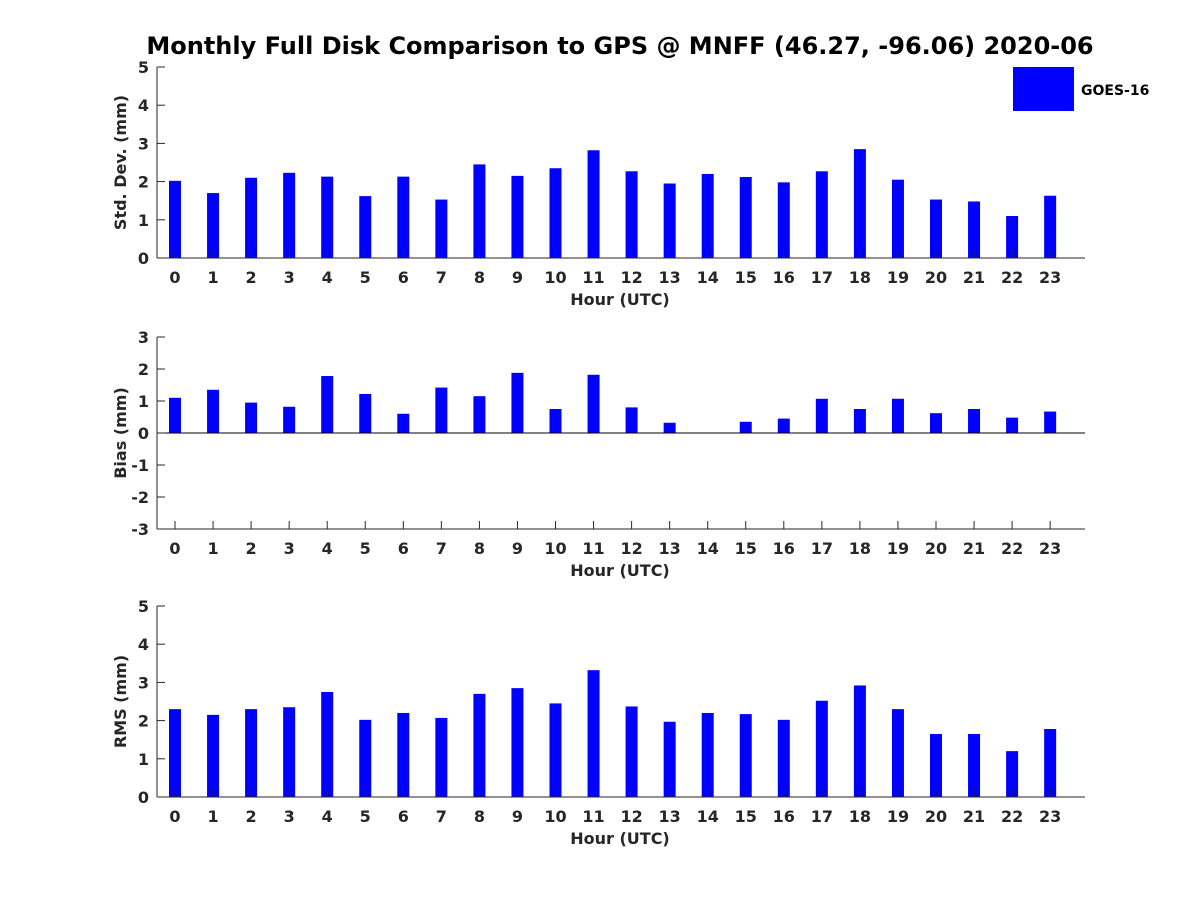 The height and width of the screenshot is (900, 1200). Describe the element at coordinates (822, 548) in the screenshot. I see `x-tick-label-panel2: 17` at that location.